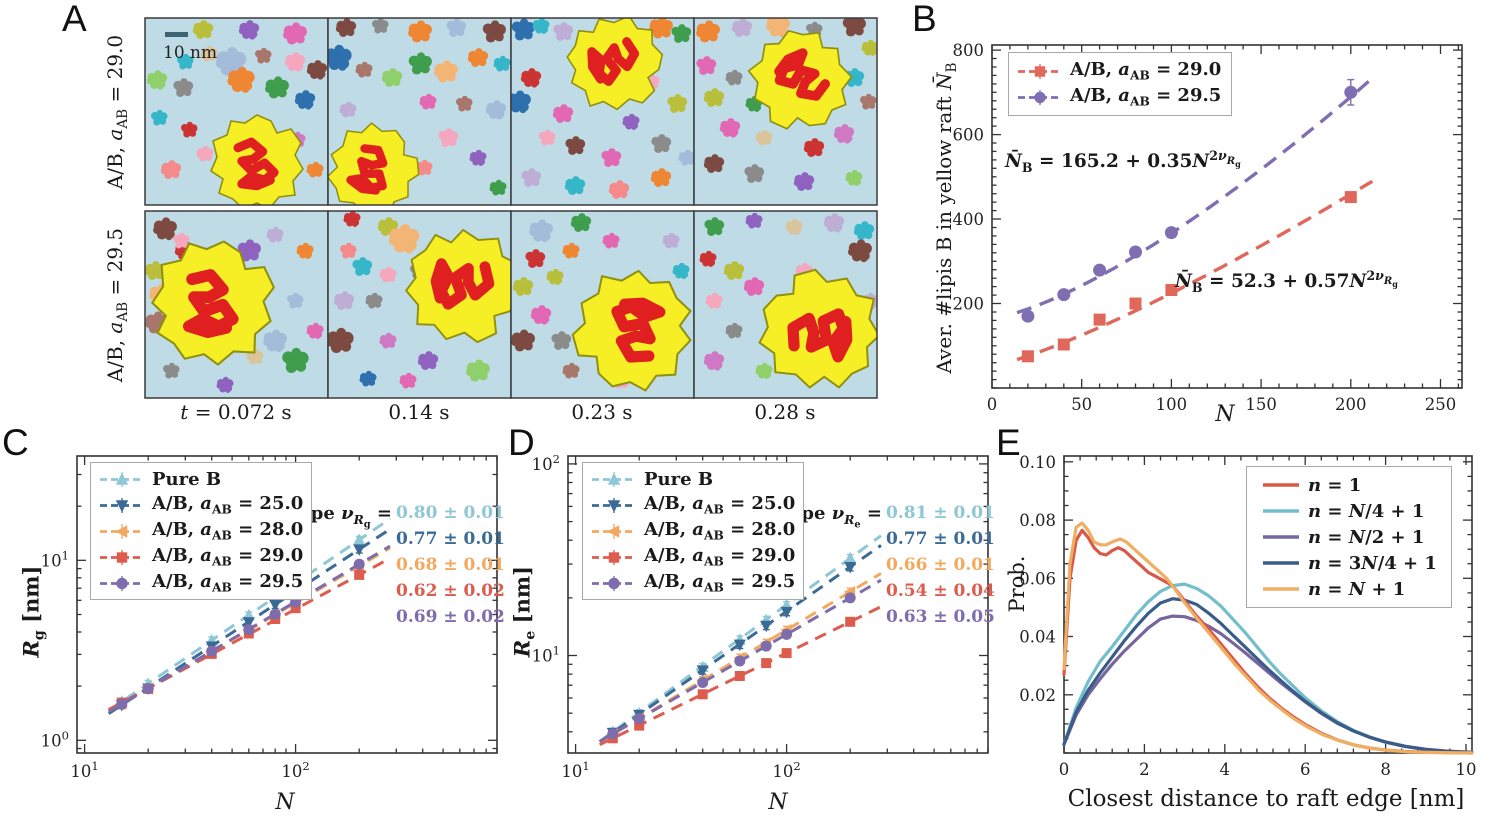 This screenshot has height=817, width=1496. Describe the element at coordinates (1266, 799) in the screenshot. I see `panel-e-xlabel: Closest distance to raft edge [nm]` at that location.